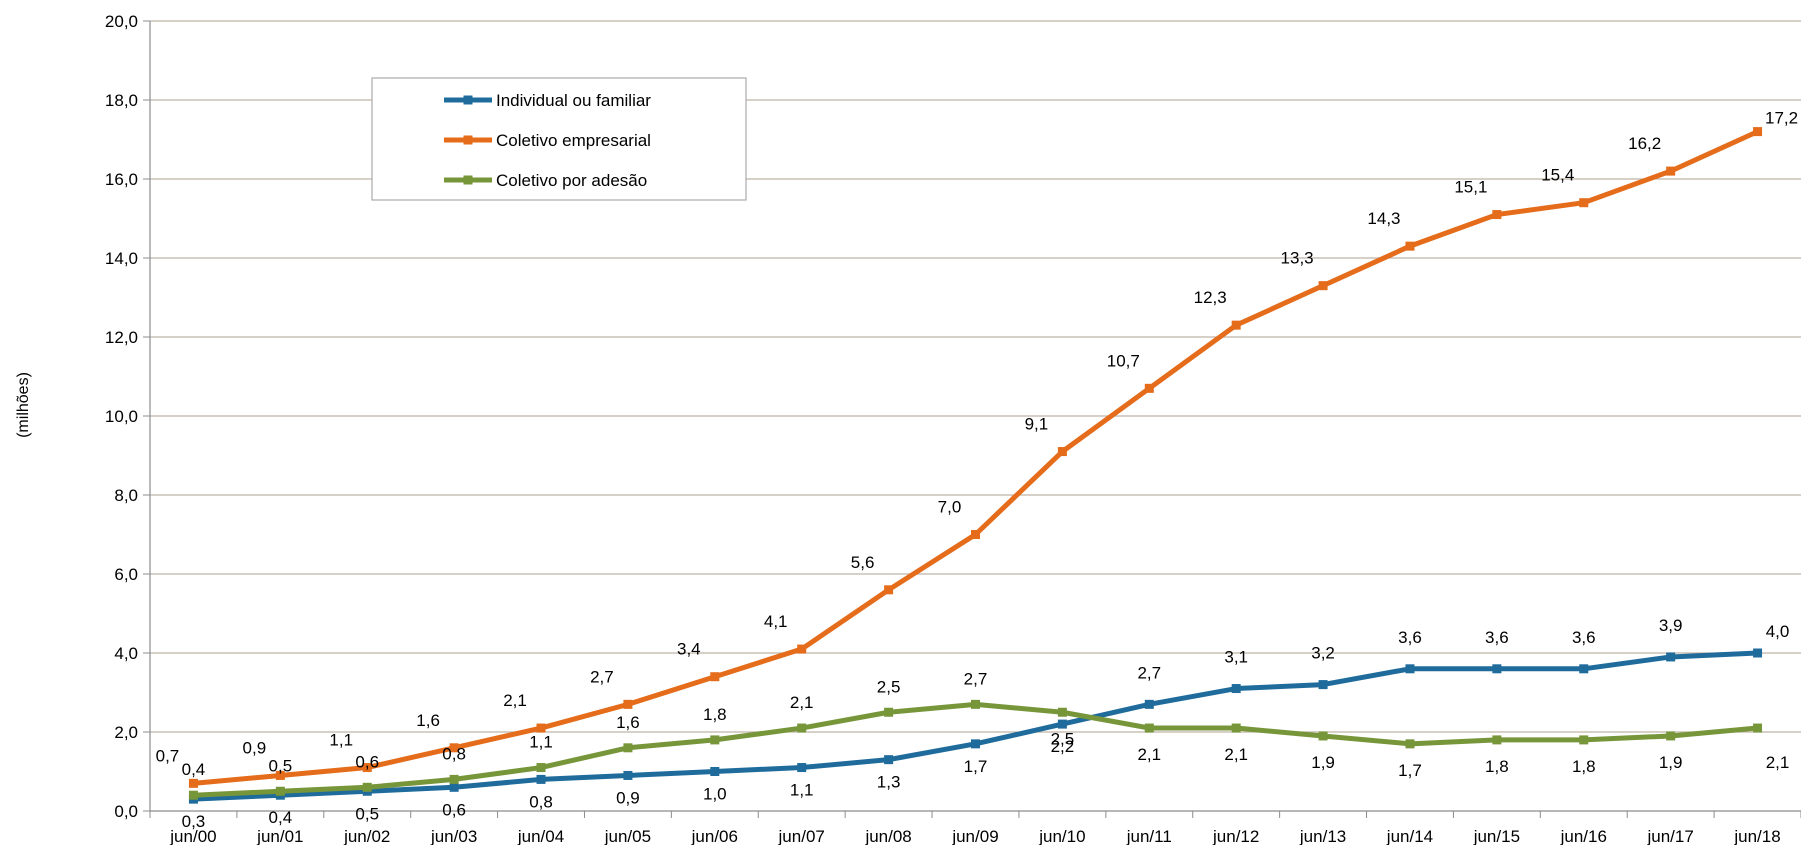  I want to click on y-tick-label: 0,0, so click(126, 811).